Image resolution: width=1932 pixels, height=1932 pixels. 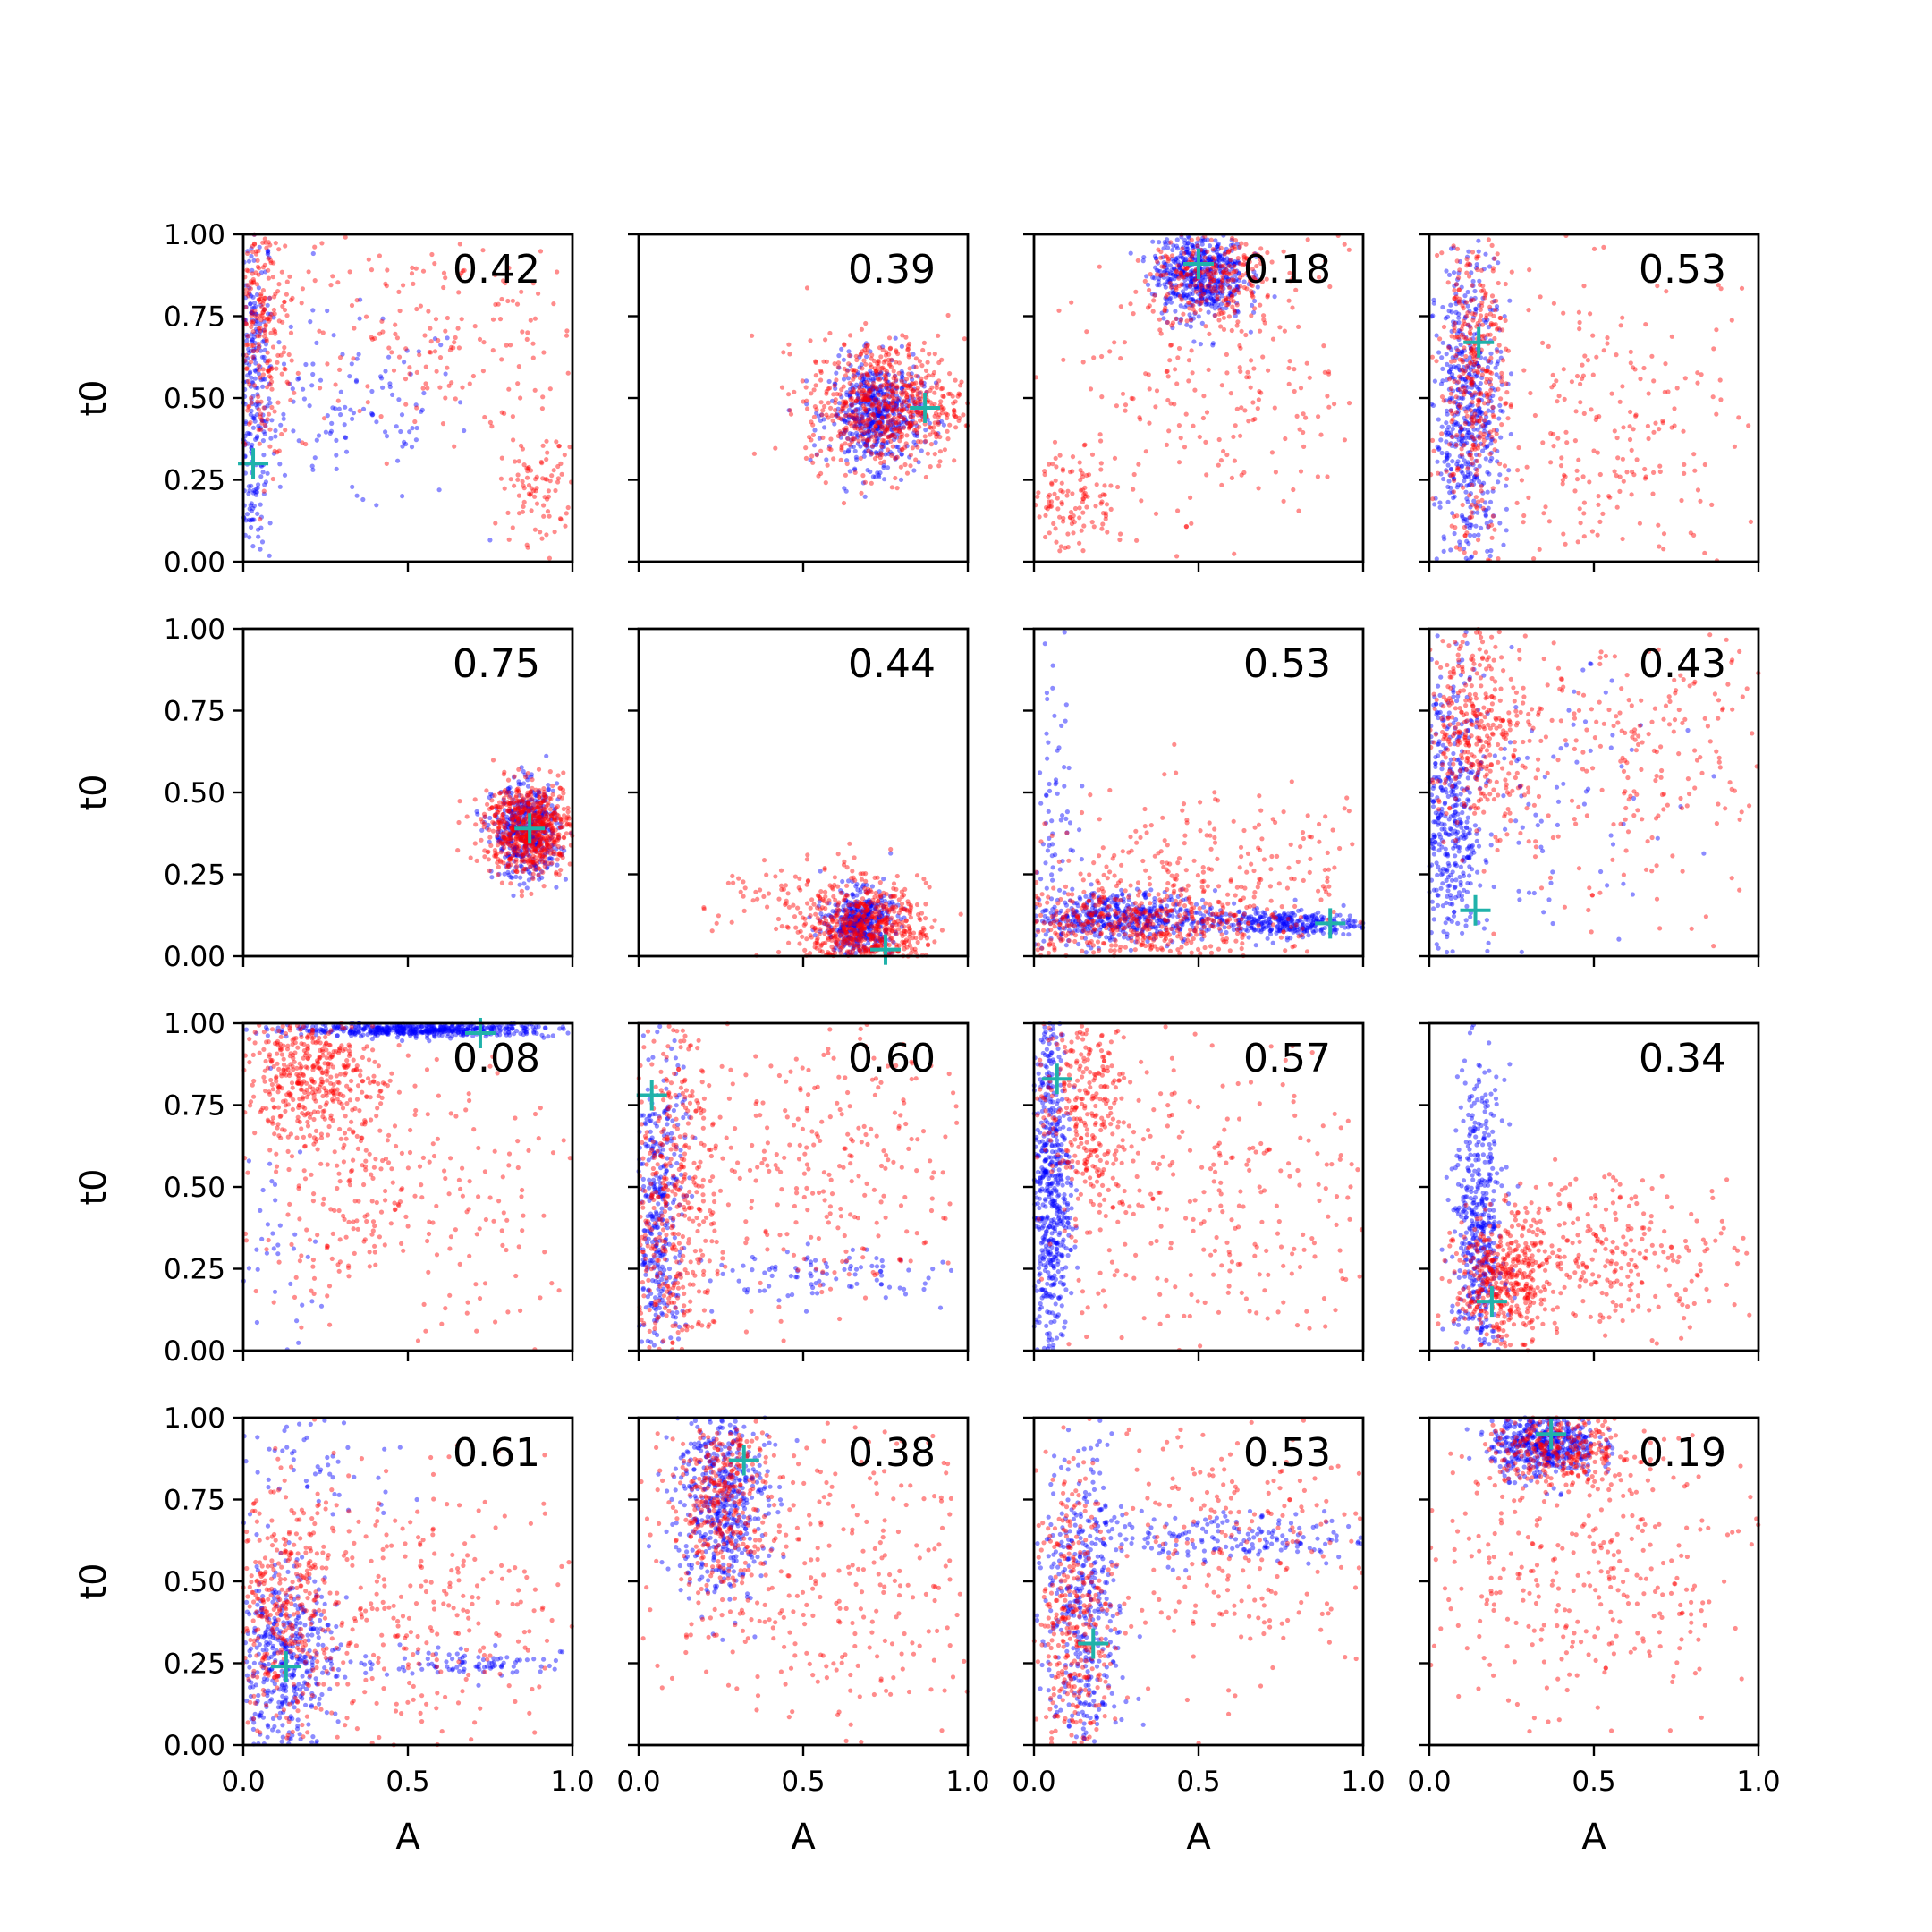 What do you see at coordinates (194, 481) in the screenshot?
I see `y-tick-label: 0.25` at bounding box center [194, 481].